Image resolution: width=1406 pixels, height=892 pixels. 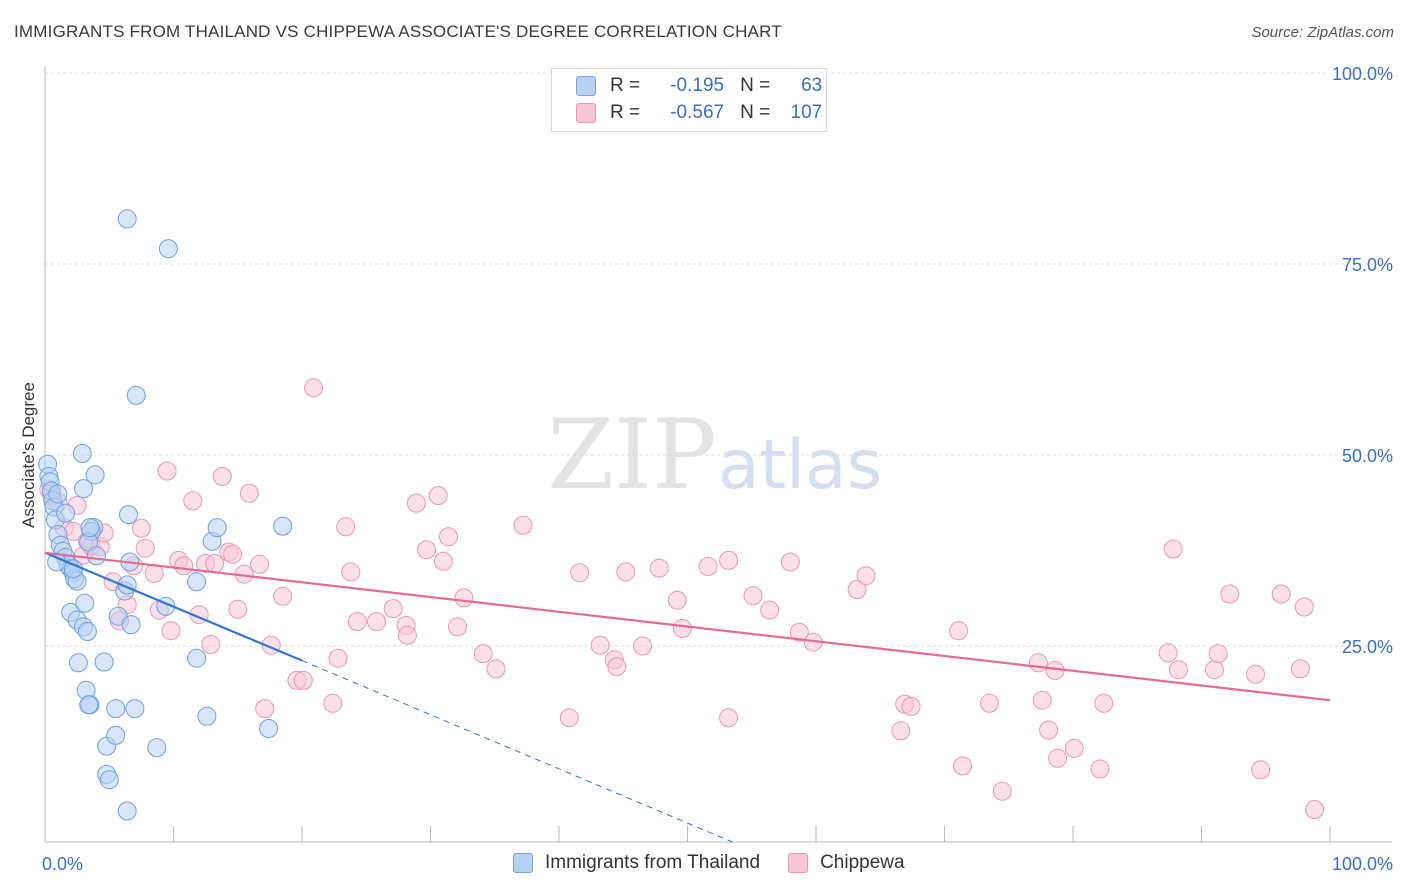 I want to click on series-label-thailand: Immigrants from Thailand, so click(x=653, y=862).